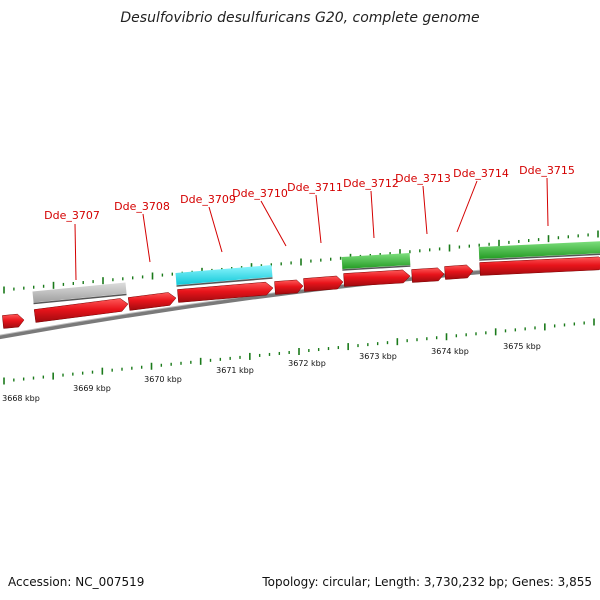 The image size is (600, 600). I want to click on feature-bar-gray, so click(79, 292).